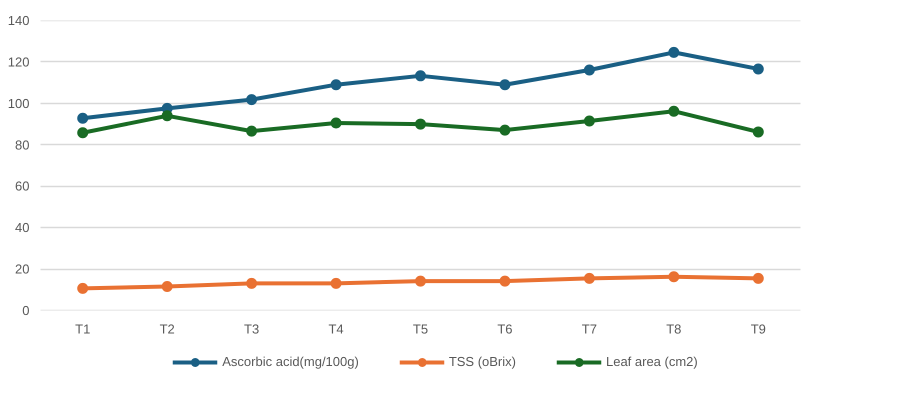  I want to click on y-tick-label: 20, so click(22, 269).